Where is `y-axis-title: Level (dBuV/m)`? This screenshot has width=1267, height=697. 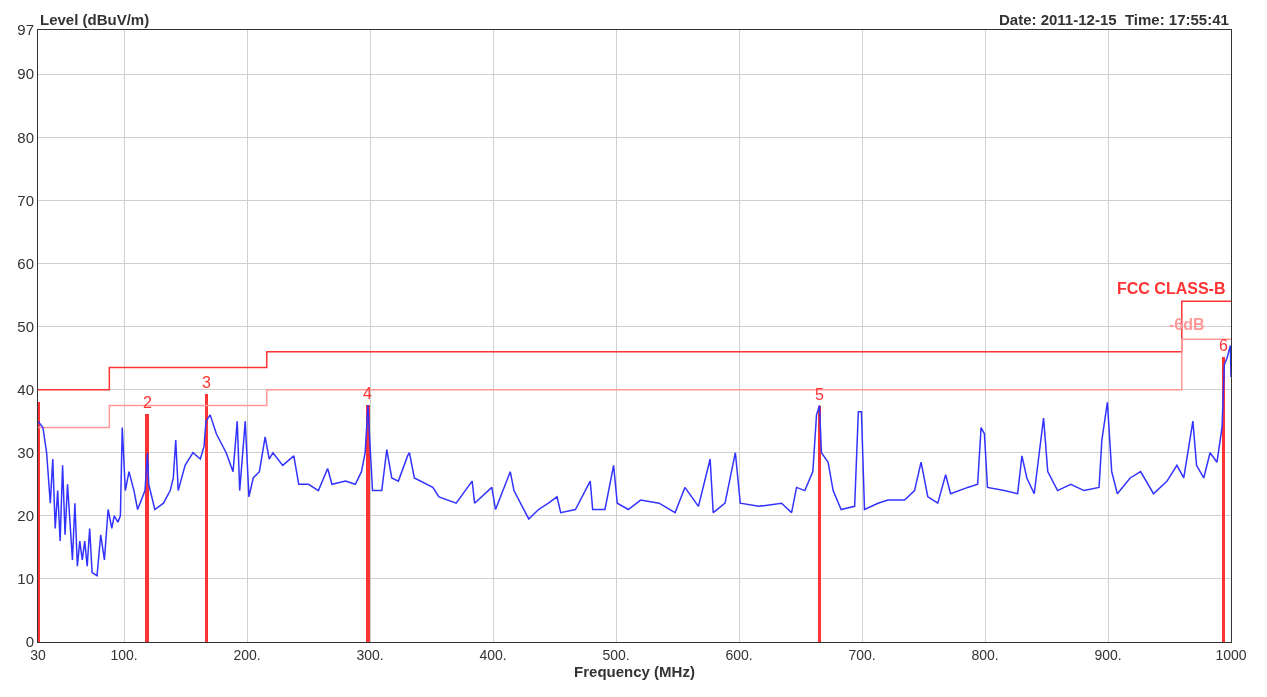 y-axis-title: Level (dBuV/m) is located at coordinates (95, 19).